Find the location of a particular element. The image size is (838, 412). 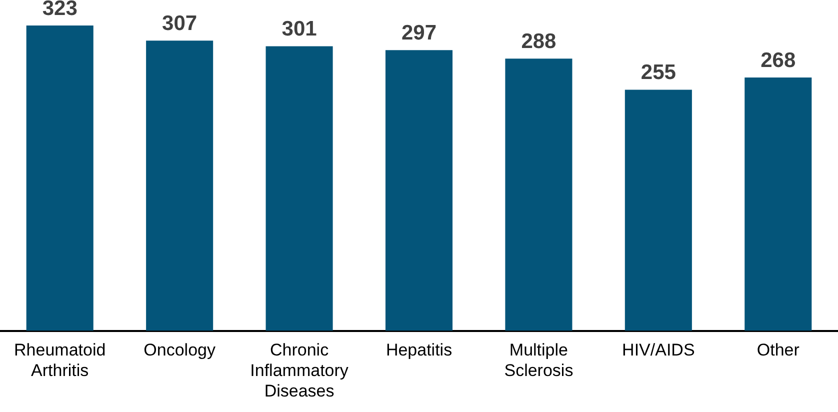

x-tick-label: Chronic Inflammatory Diseases is located at coordinates (299, 370).